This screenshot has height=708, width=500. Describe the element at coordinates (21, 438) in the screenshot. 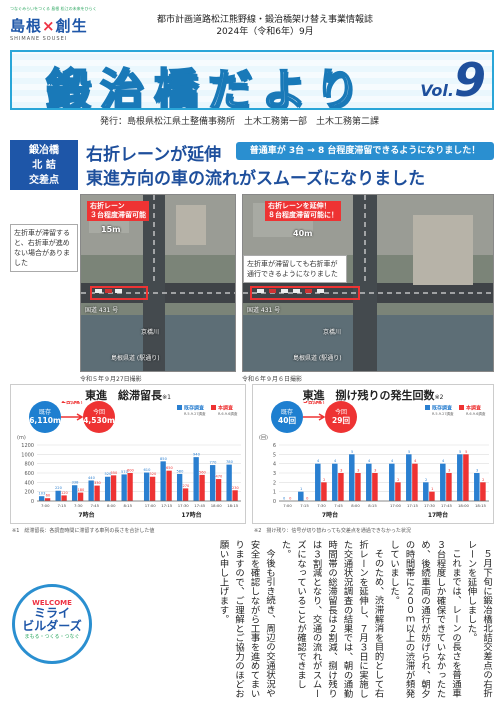

I see `y-axis-unit: (m)` at that location.